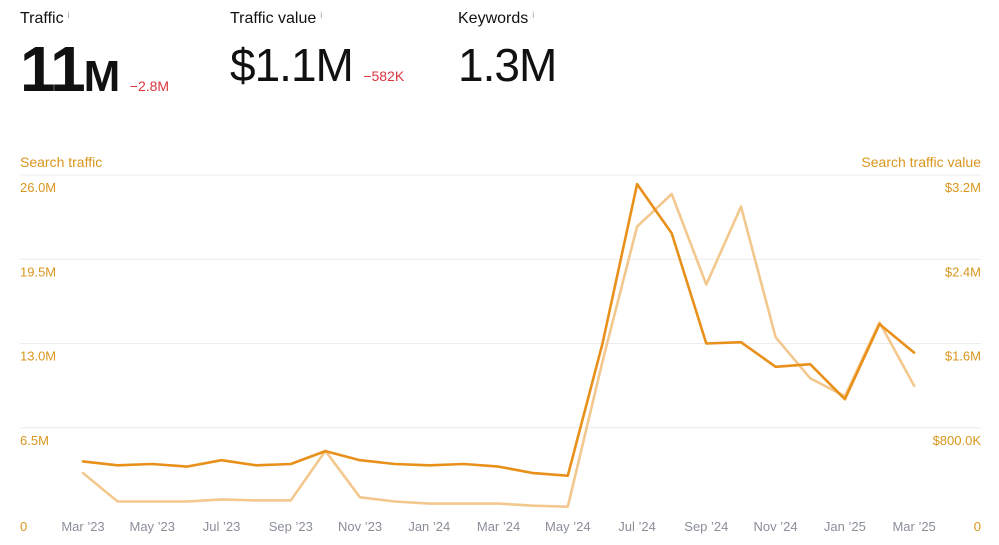  I want to click on x-axis-tick-label: Nov ’24, so click(776, 526).